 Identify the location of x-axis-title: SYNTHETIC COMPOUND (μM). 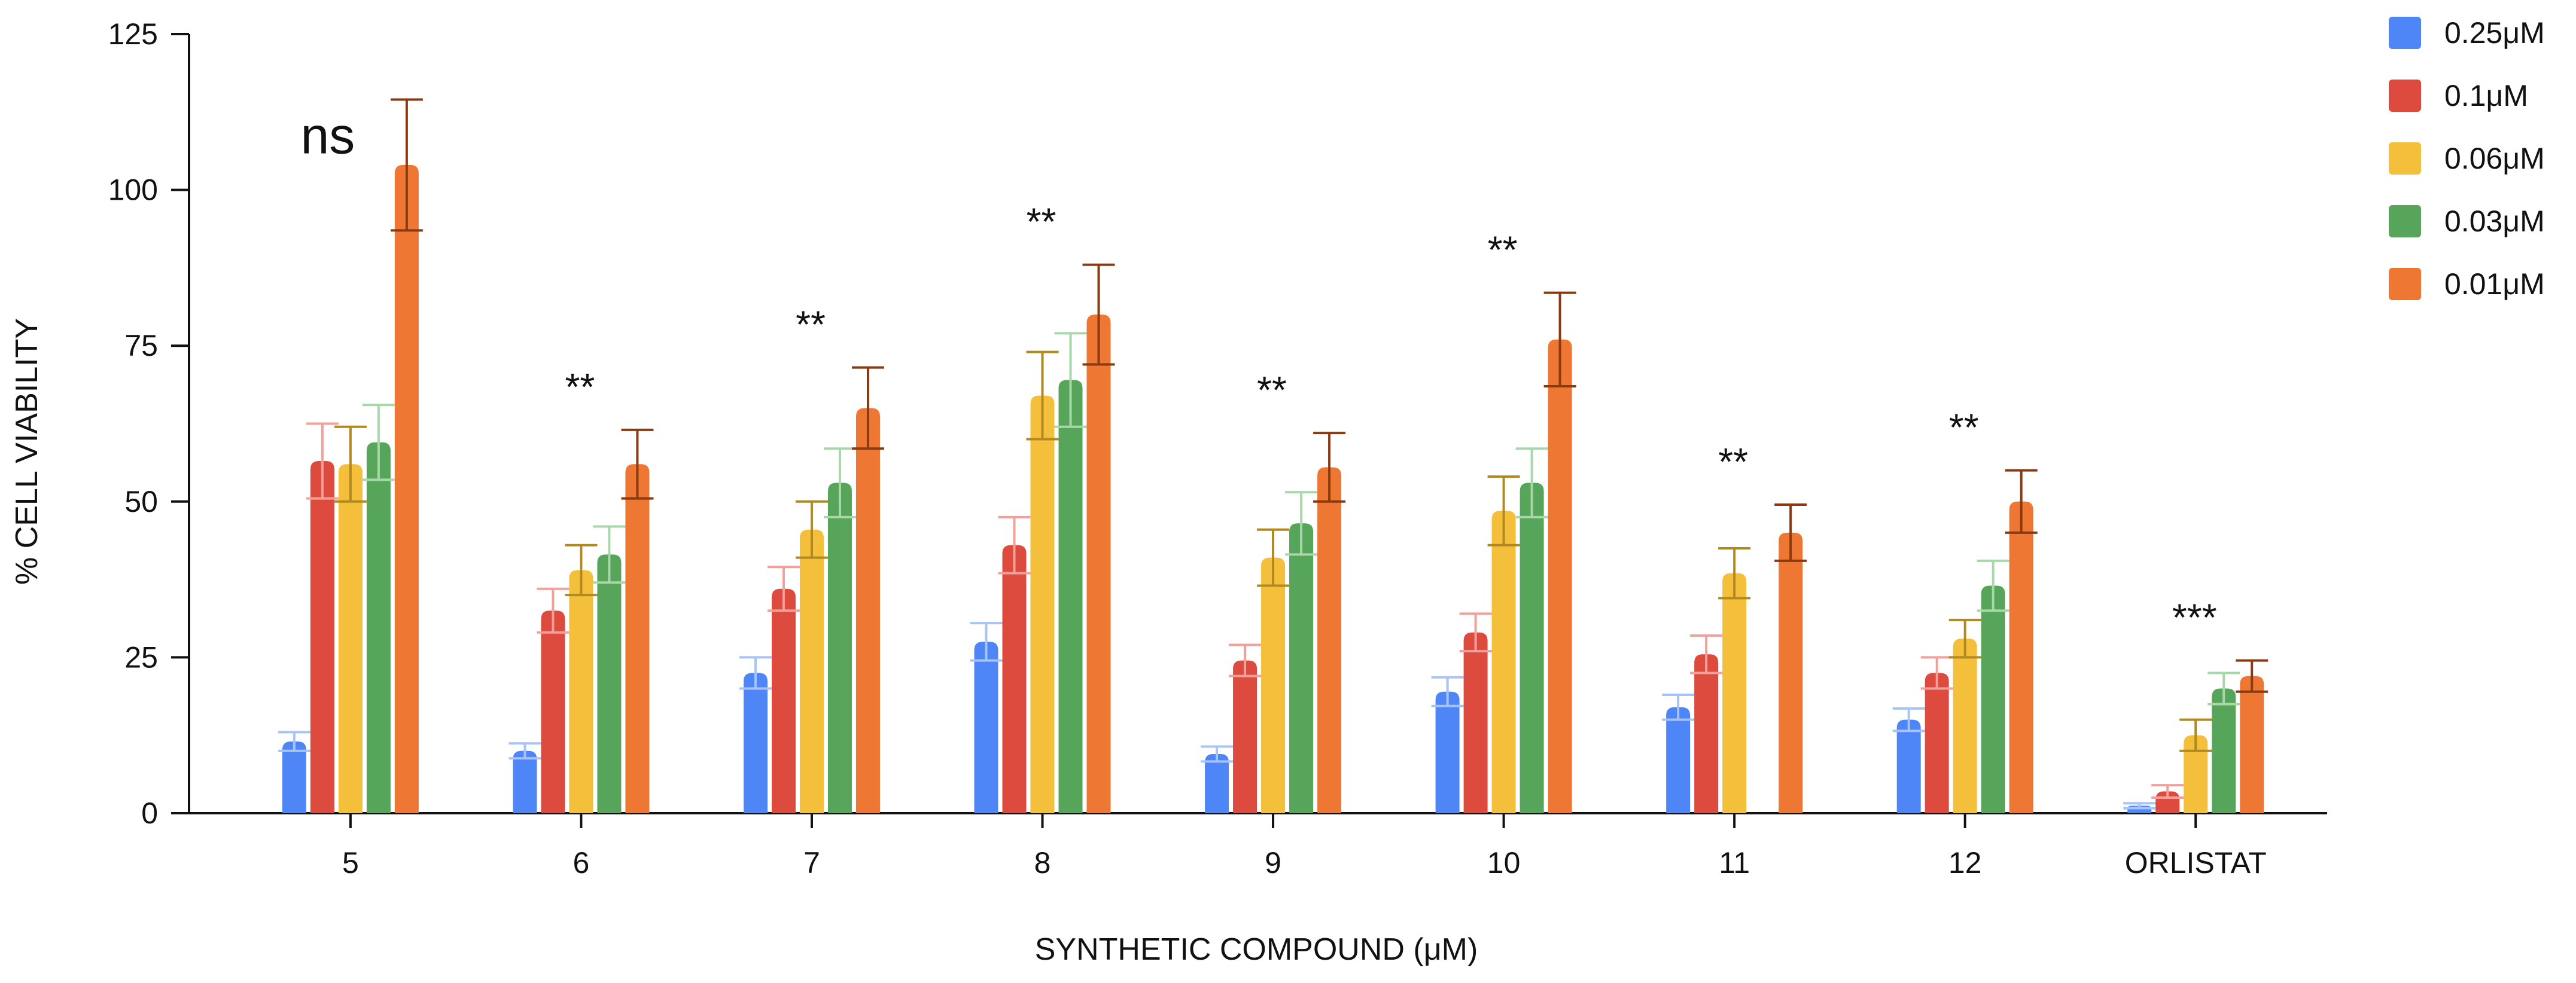
(1256, 950).